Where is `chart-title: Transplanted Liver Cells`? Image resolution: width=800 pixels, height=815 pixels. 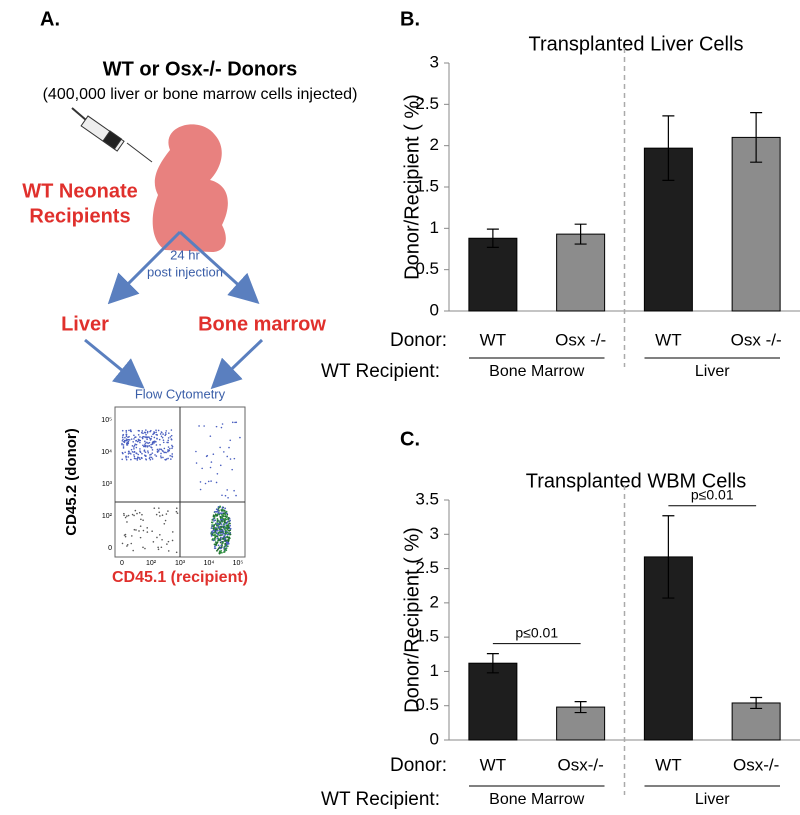 chart-title: Transplanted Liver Cells is located at coordinates (636, 44).